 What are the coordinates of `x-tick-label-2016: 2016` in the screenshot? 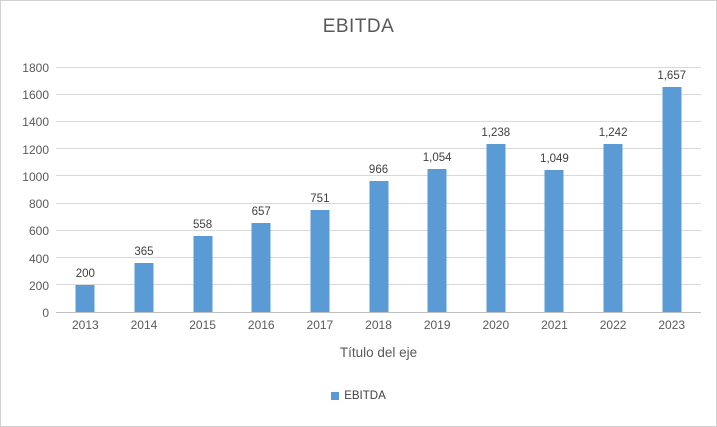 It's located at (261, 325).